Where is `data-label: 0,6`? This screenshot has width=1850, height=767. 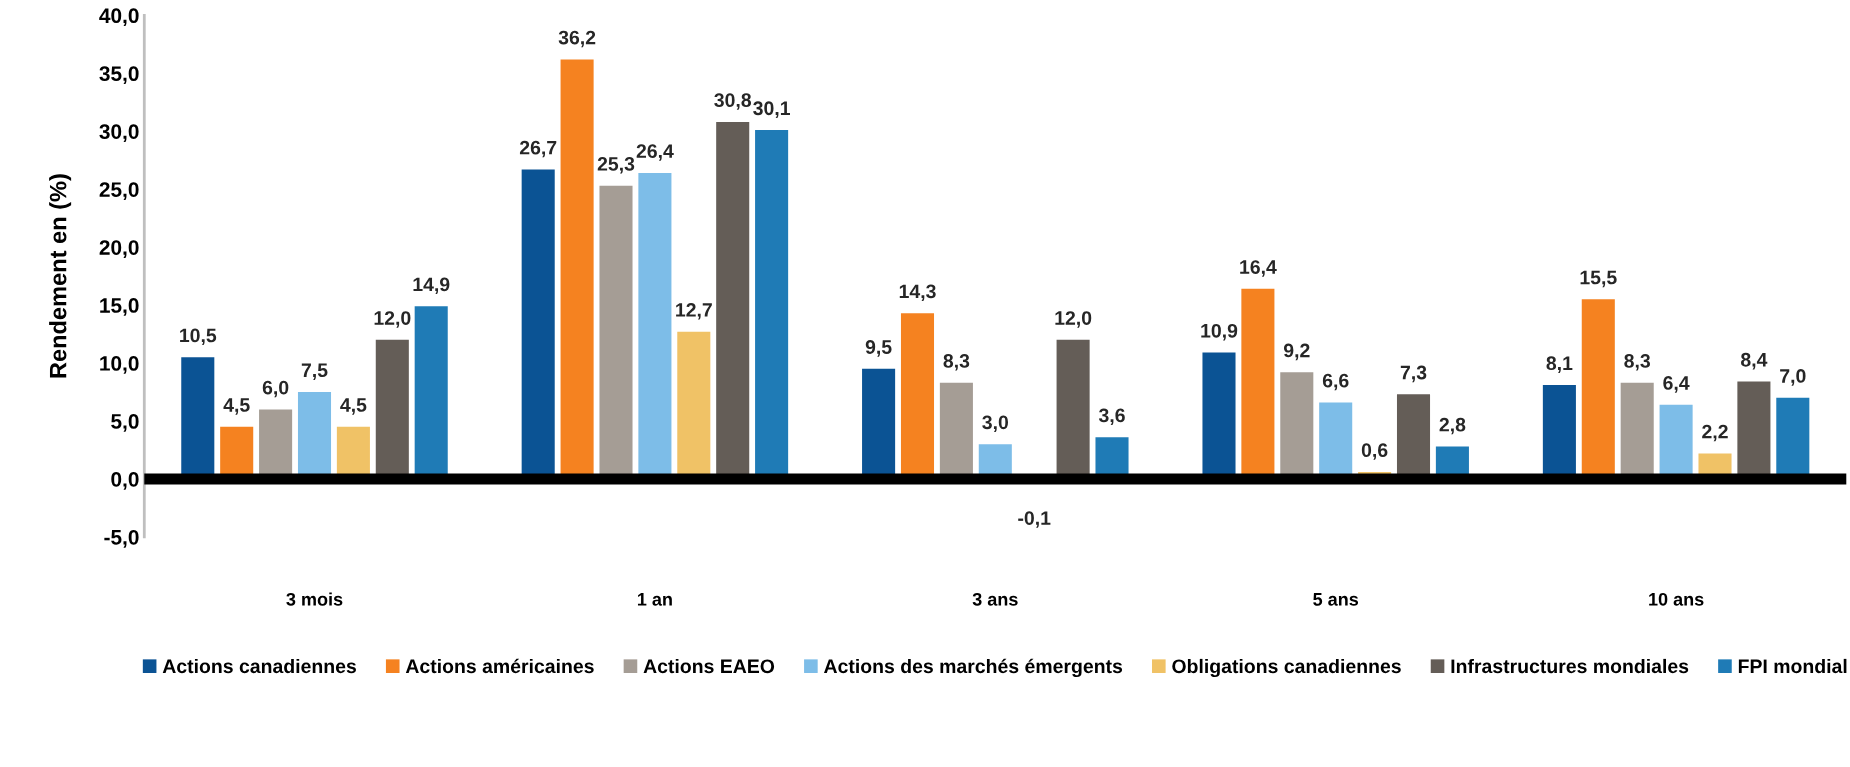
data-label: 0,6 is located at coordinates (1374, 451).